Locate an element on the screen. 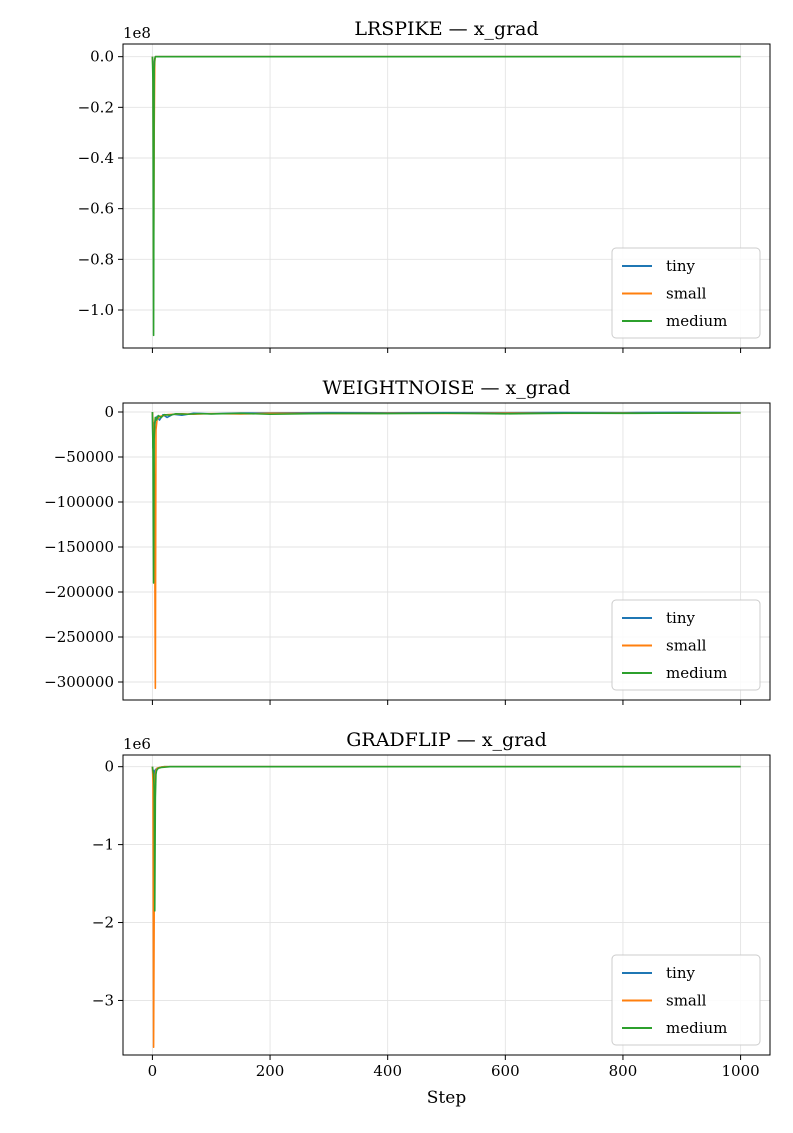 Image resolution: width=793 pixels, height=1133 pixels. y-tick-label: −0.6 is located at coordinates (96, 209).